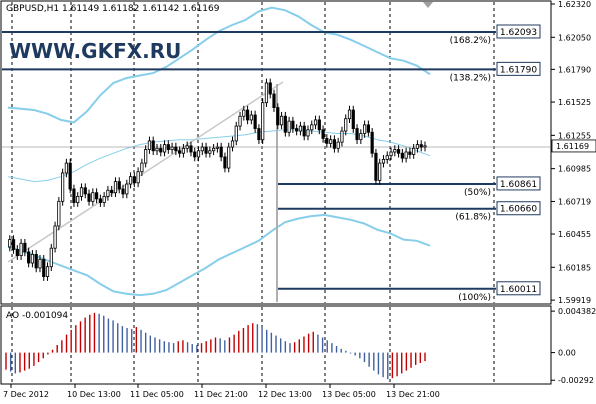  I want to click on watermark: WWW.GKFX.RU, so click(95, 51).